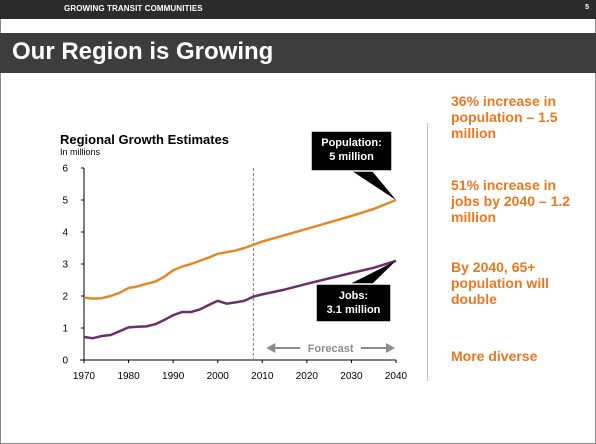 The height and width of the screenshot is (444, 596). What do you see at coordinates (353, 296) in the screenshot?
I see `callout-text-jobs: Jobs:` at bounding box center [353, 296].